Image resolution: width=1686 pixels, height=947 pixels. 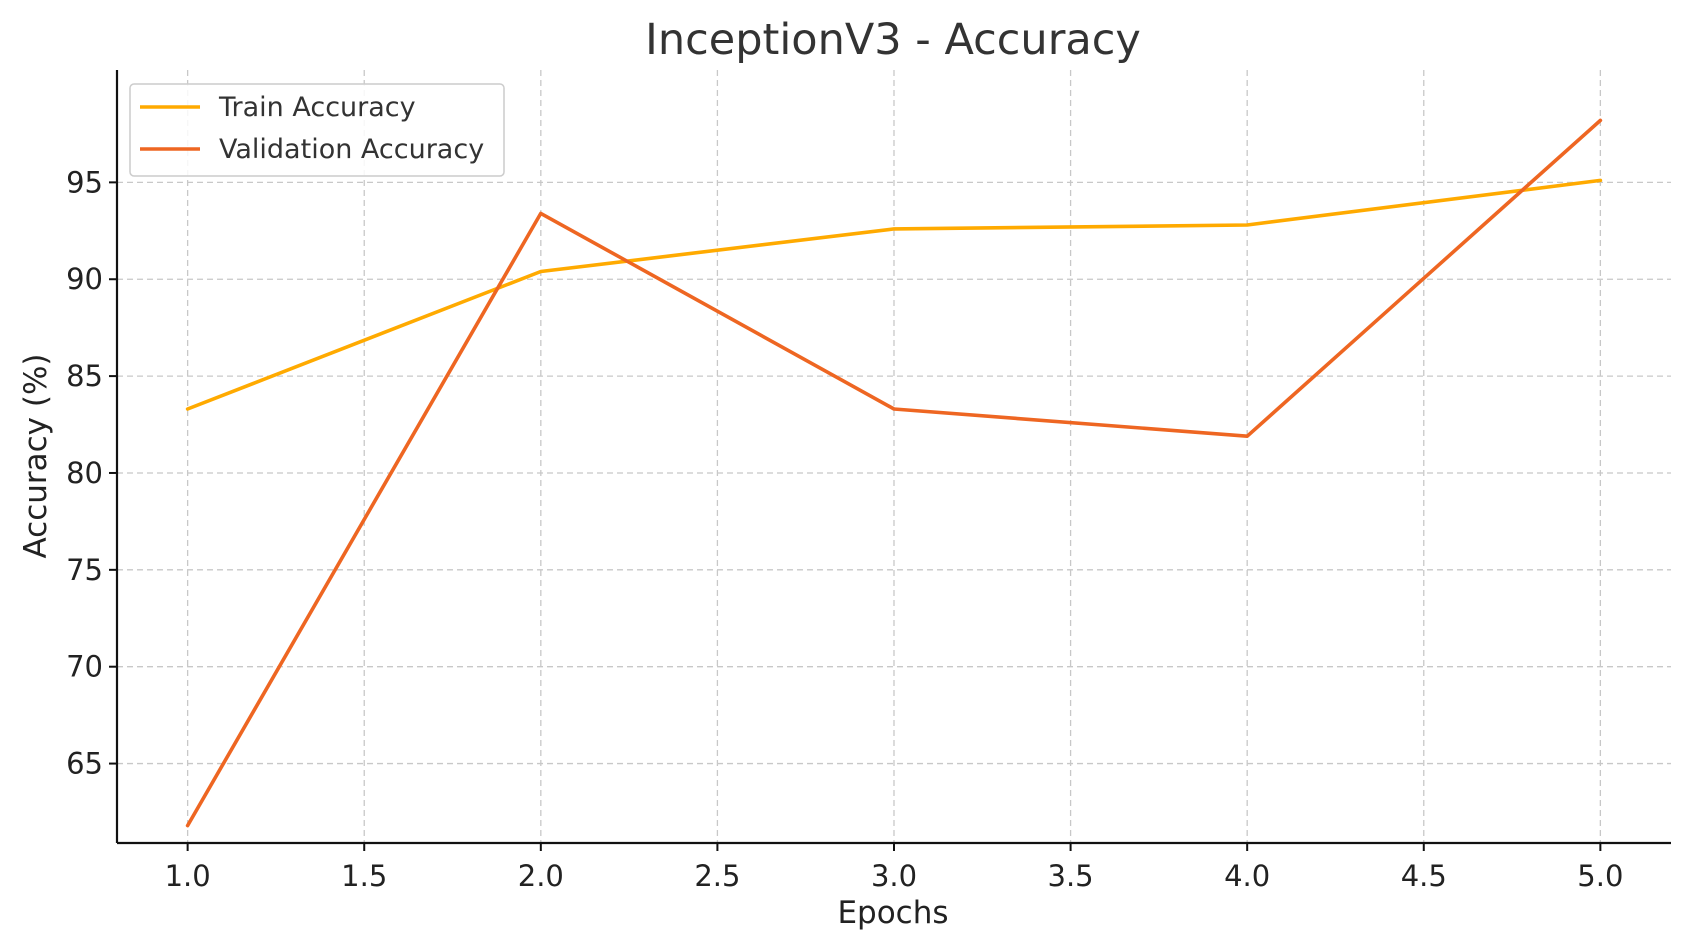 I want to click on x-tick-label: 2.5, so click(x=717, y=876).